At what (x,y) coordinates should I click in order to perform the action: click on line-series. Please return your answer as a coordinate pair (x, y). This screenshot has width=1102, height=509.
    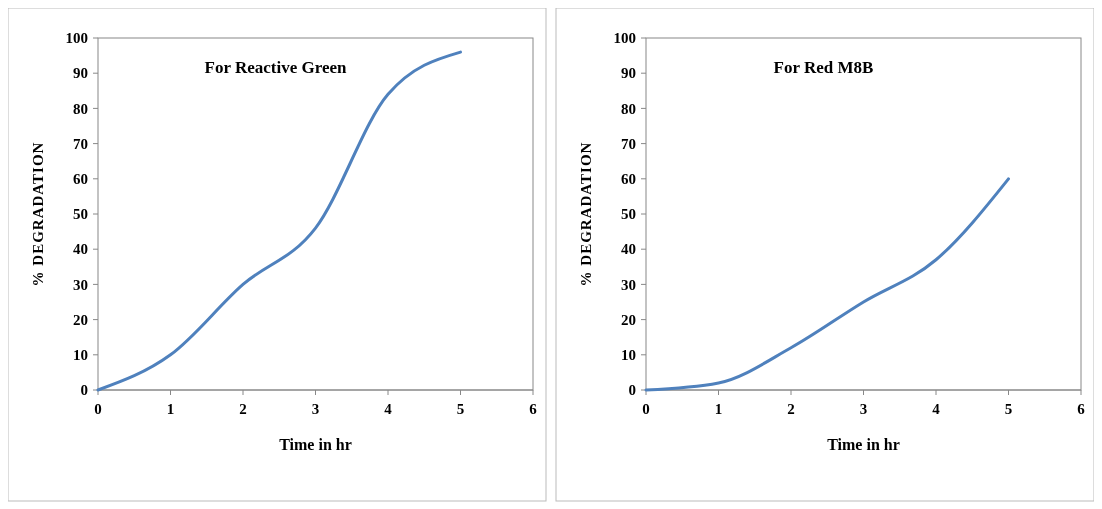
    Looking at the image, I should click on (827, 284).